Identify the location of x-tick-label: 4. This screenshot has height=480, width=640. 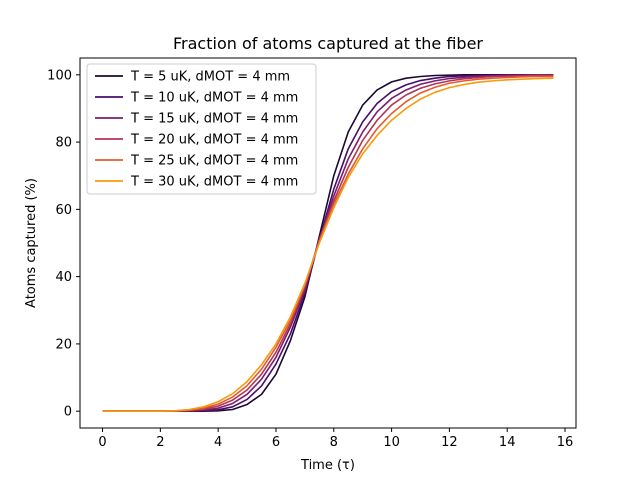
(218, 442).